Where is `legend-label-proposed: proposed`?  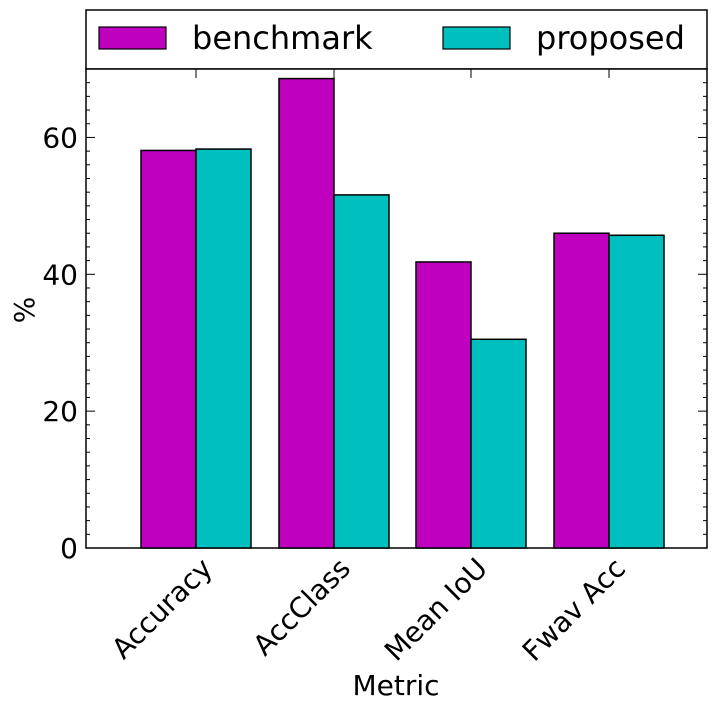
legend-label-proposed: proposed is located at coordinates (610, 38).